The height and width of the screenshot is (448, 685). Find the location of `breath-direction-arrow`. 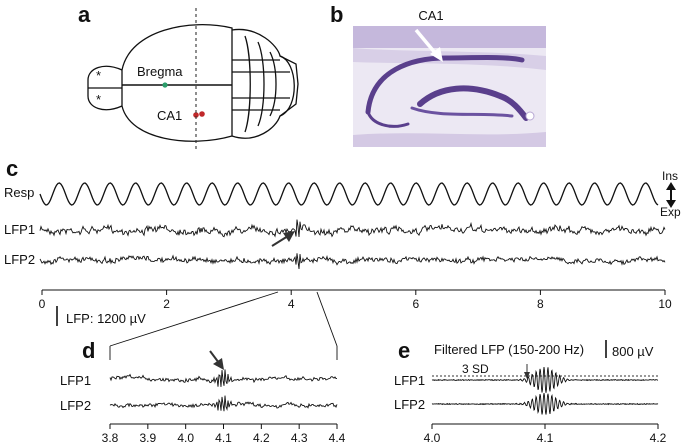

breath-direction-arrow is located at coordinates (671, 195).